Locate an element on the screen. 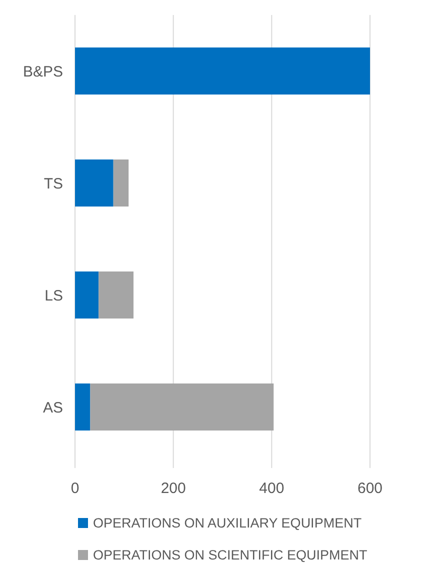 The height and width of the screenshot is (570, 429). legend-label: OPERATIONS ON SCIENTIFIC EQUIPMENT is located at coordinates (230, 555).